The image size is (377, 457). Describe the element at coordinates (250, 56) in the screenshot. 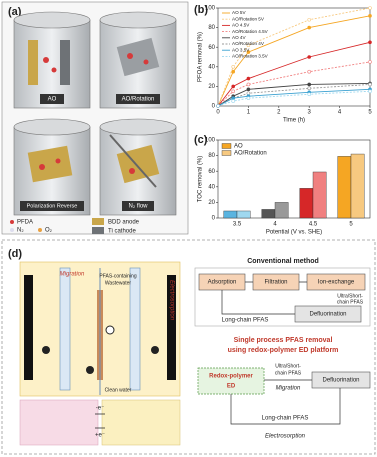

I see `legend-label: AO/Rotation 3.5V` at that location.